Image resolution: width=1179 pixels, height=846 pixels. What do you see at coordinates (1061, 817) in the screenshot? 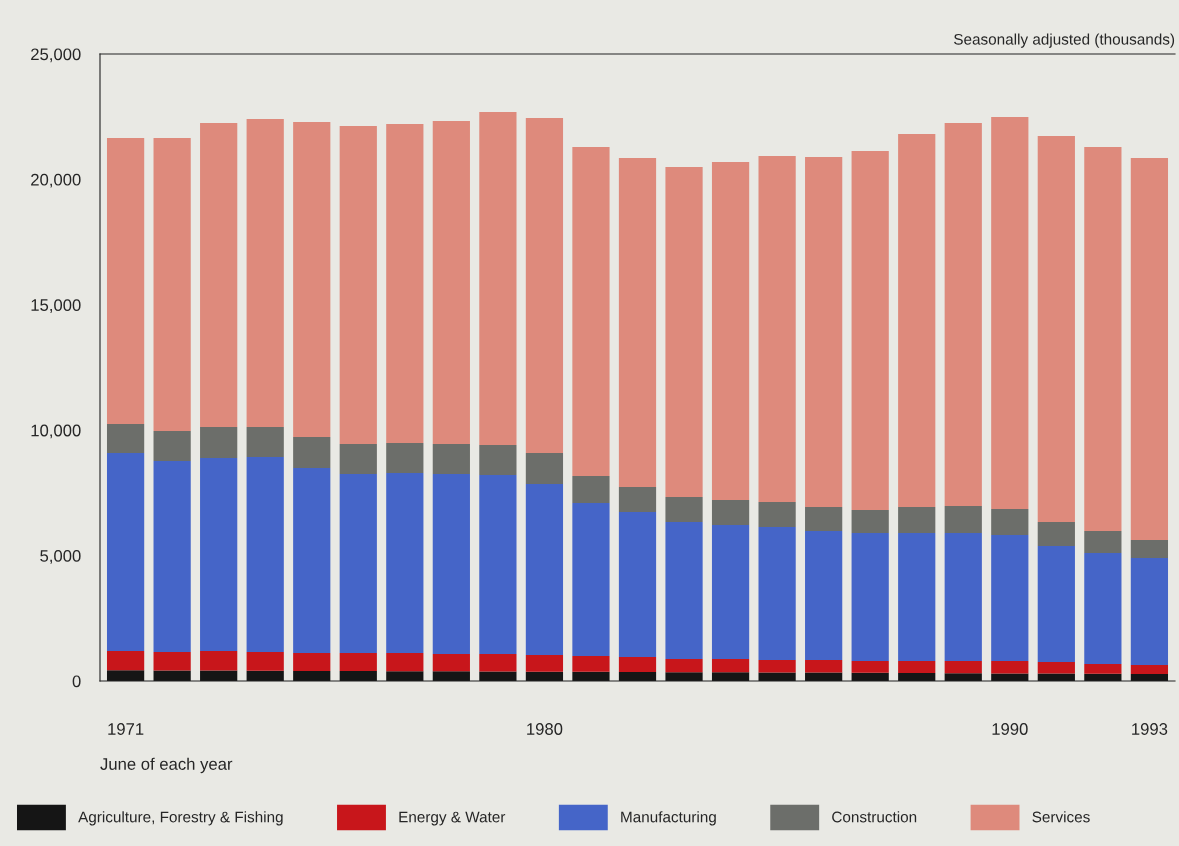
I see `legend-label: Services` at bounding box center [1061, 817].